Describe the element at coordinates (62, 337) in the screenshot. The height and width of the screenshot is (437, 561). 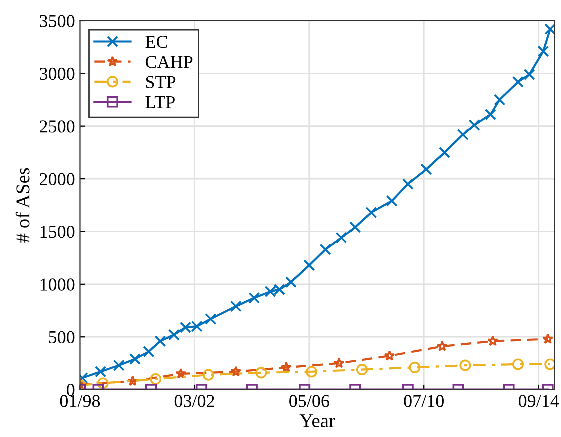
I see `y-tick-label: 500` at that location.